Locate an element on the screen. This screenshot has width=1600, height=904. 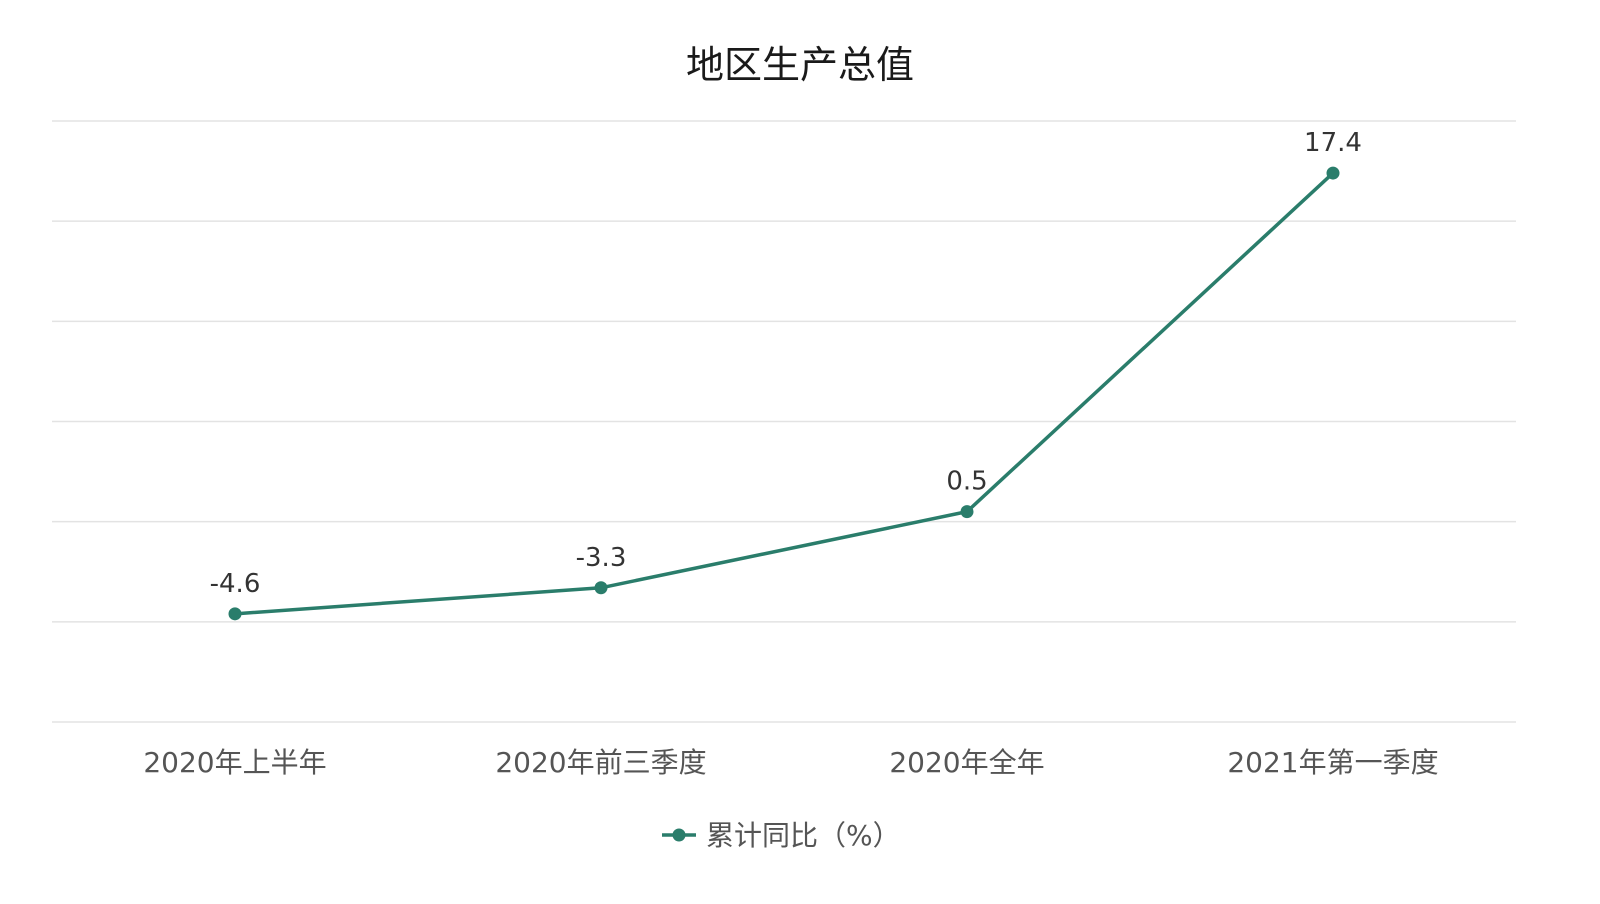
x-tick-label: 2021年第一季度 is located at coordinates (1332, 762).